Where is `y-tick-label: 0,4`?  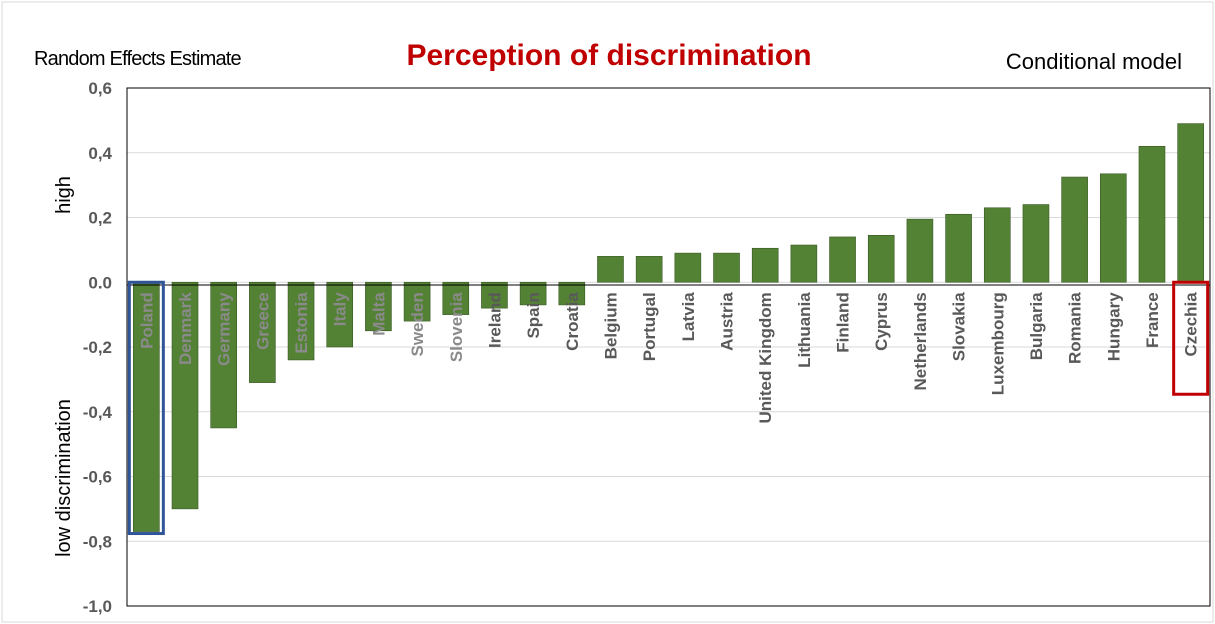
y-tick-label: 0,4 is located at coordinates (100, 153).